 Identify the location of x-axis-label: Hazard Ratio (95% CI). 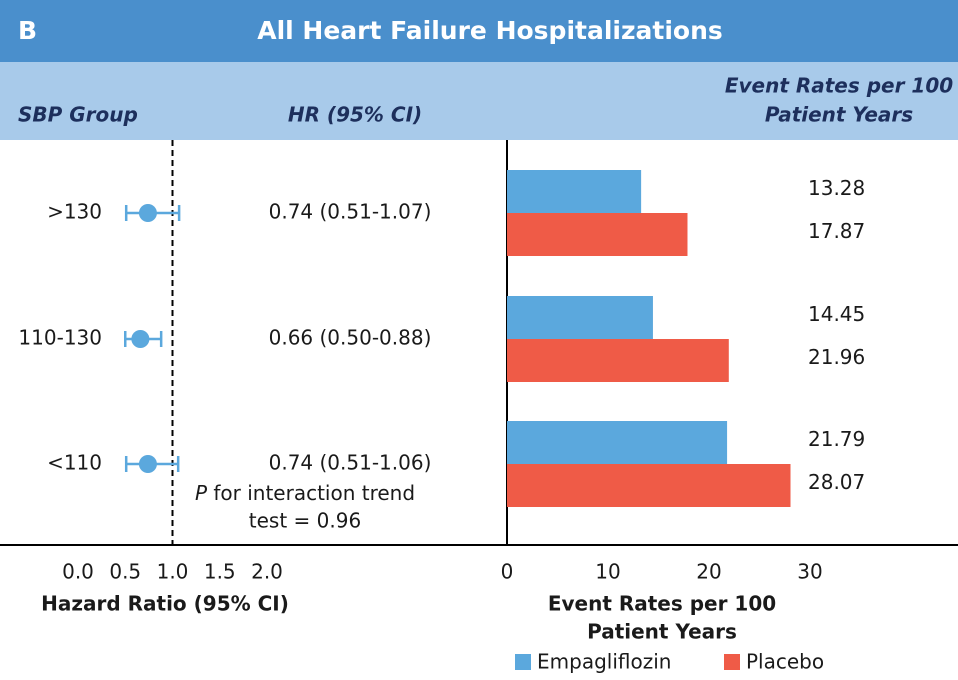
(165, 604).